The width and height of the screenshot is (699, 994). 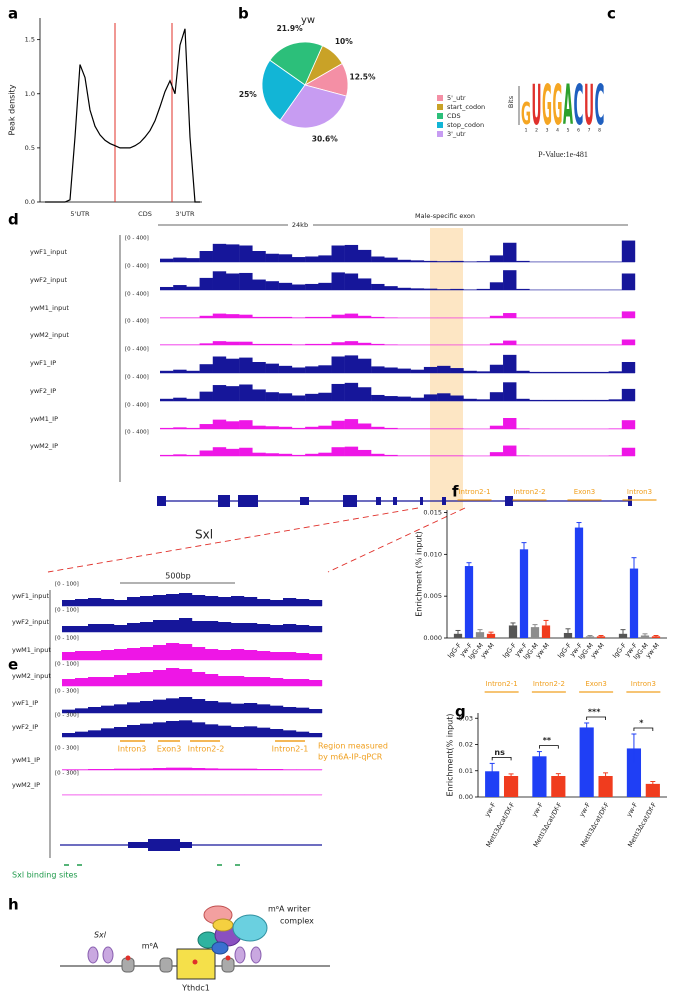 I want to click on y-tick-label: 0.00, so click(x=466, y=797).